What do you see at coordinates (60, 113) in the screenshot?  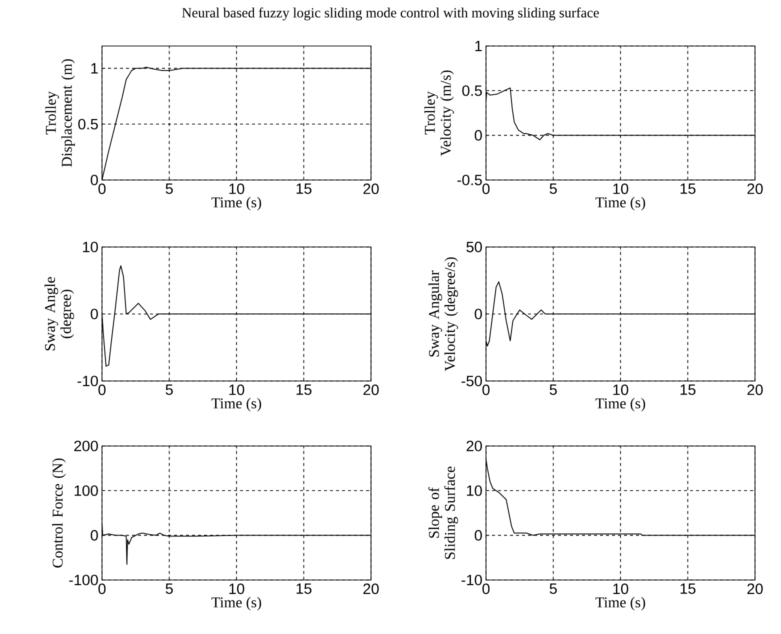 I see `y-axis-title: Trolley Displacement (m)` at bounding box center [60, 113].